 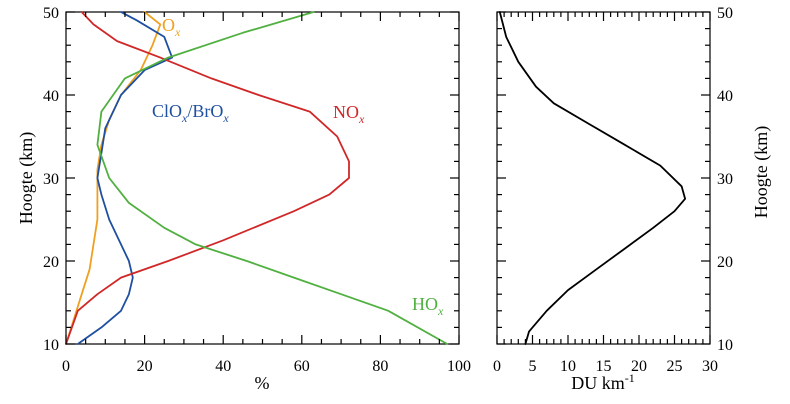 I want to click on label-hox-main: HO, so click(x=425, y=304).